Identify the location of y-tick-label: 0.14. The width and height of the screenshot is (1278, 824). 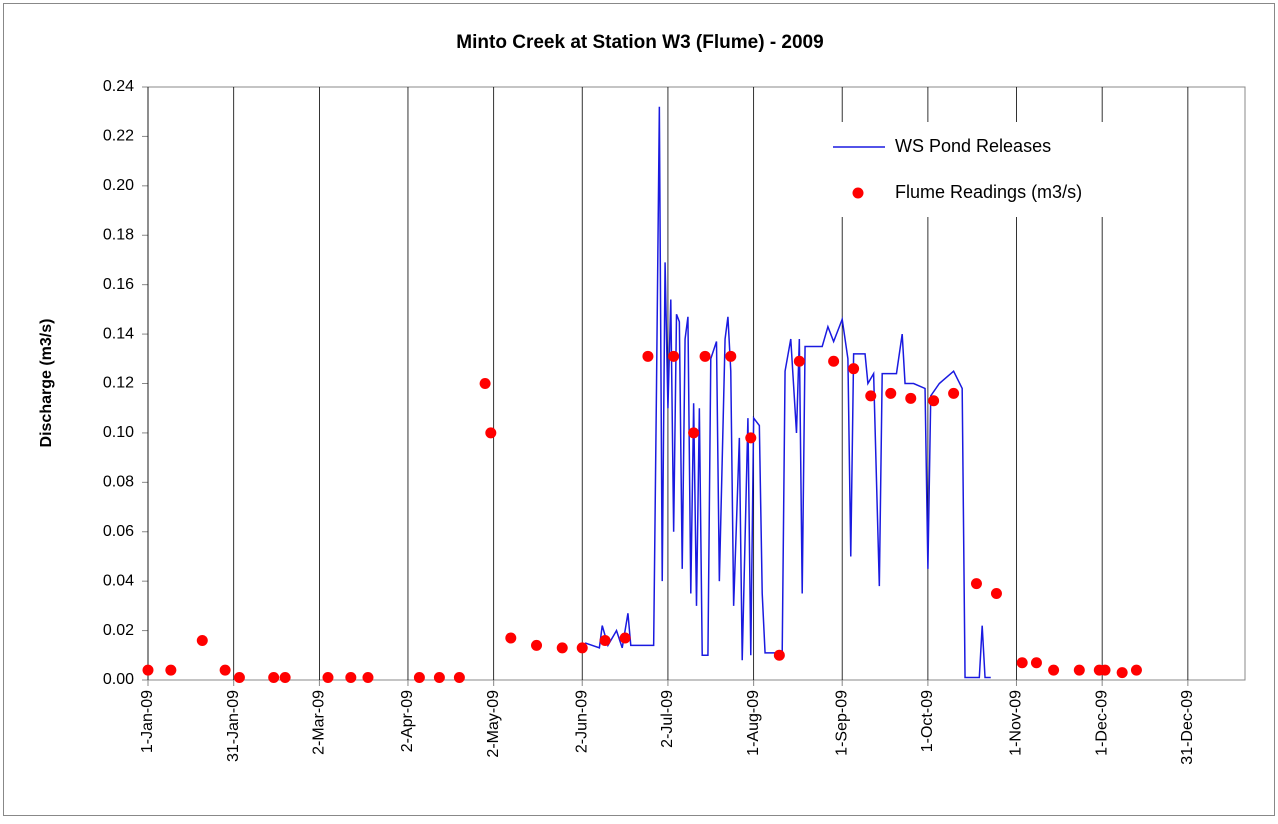
(118, 333).